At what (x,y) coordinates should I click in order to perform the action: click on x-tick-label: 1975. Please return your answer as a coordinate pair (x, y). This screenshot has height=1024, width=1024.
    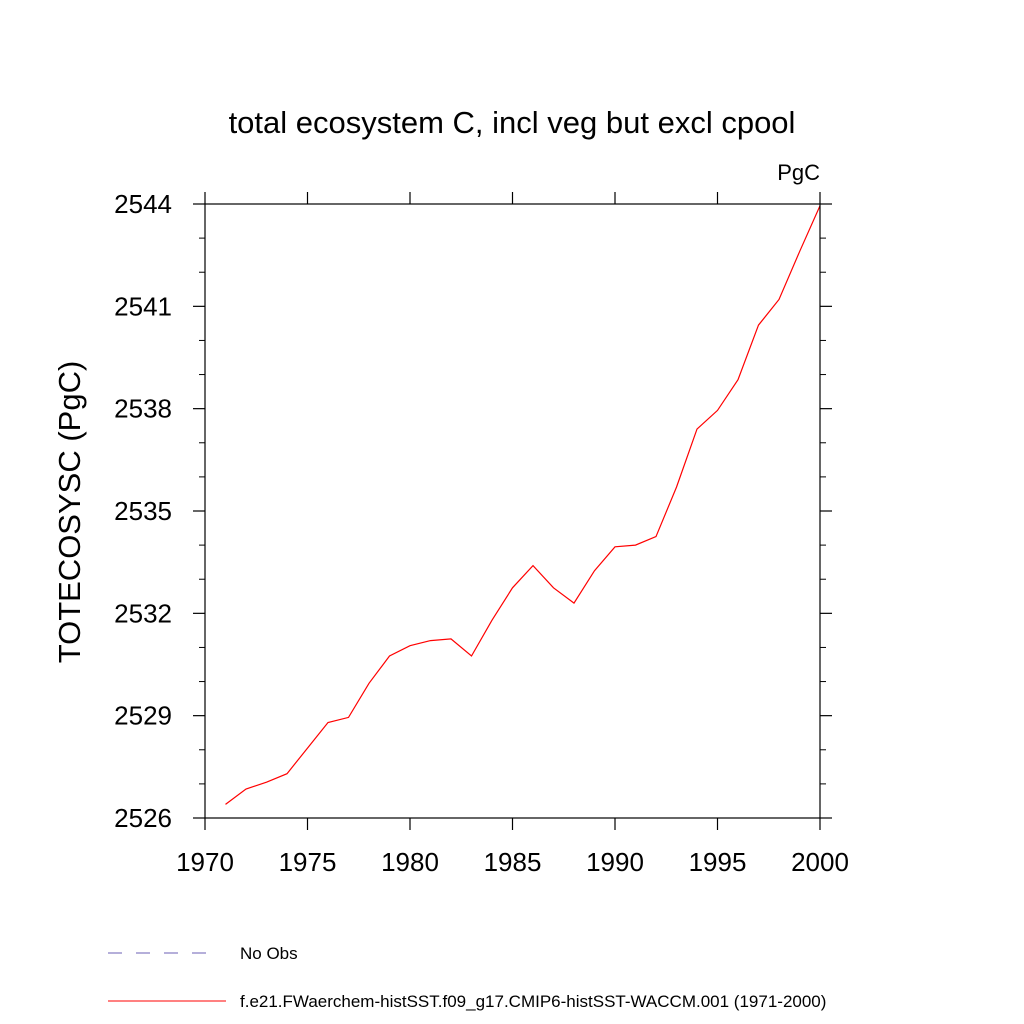
    Looking at the image, I should click on (308, 862).